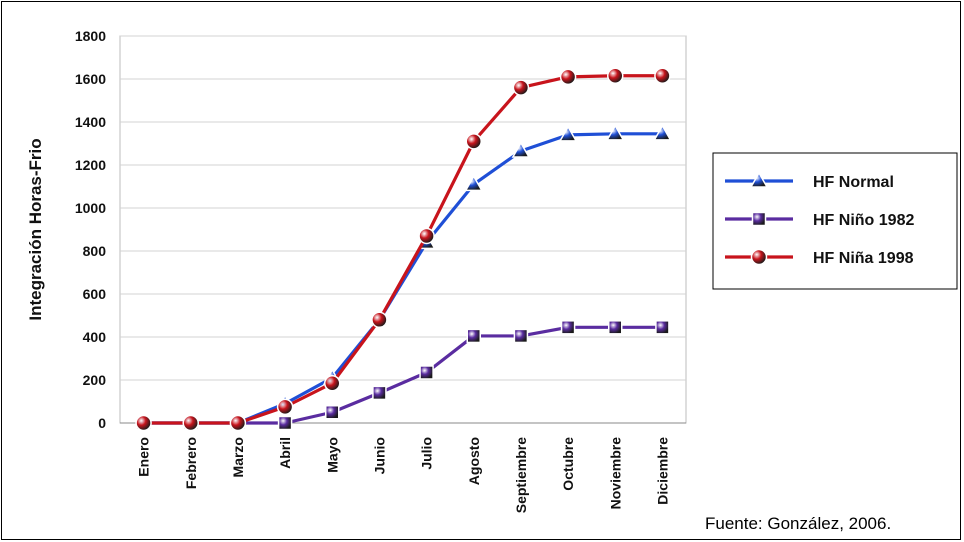 The height and width of the screenshot is (542, 964). I want to click on legend-entry: HF Normal, so click(853, 182).